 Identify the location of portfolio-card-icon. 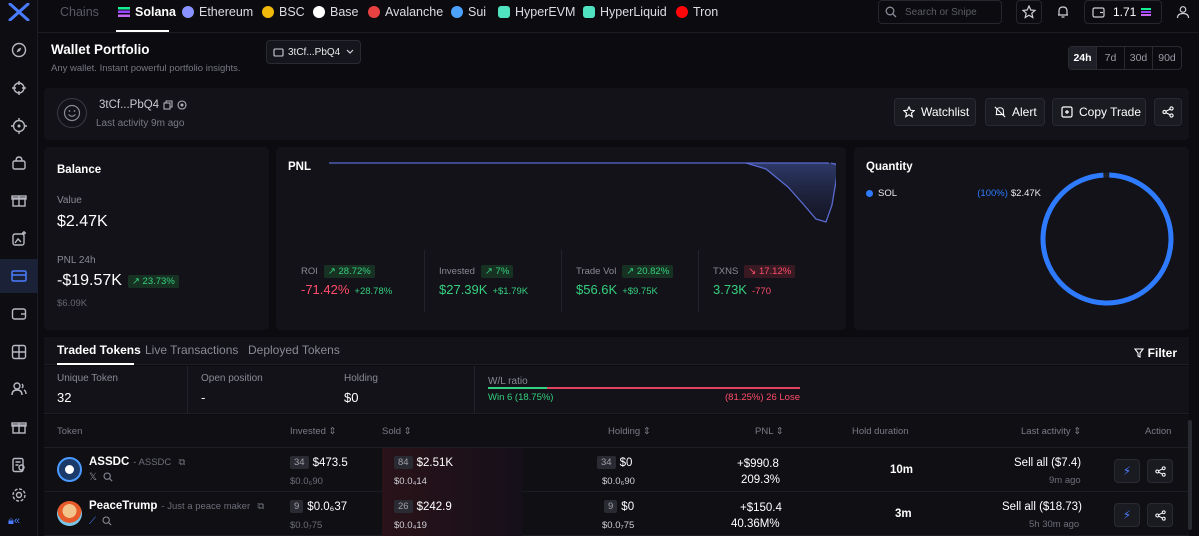
(19, 276).